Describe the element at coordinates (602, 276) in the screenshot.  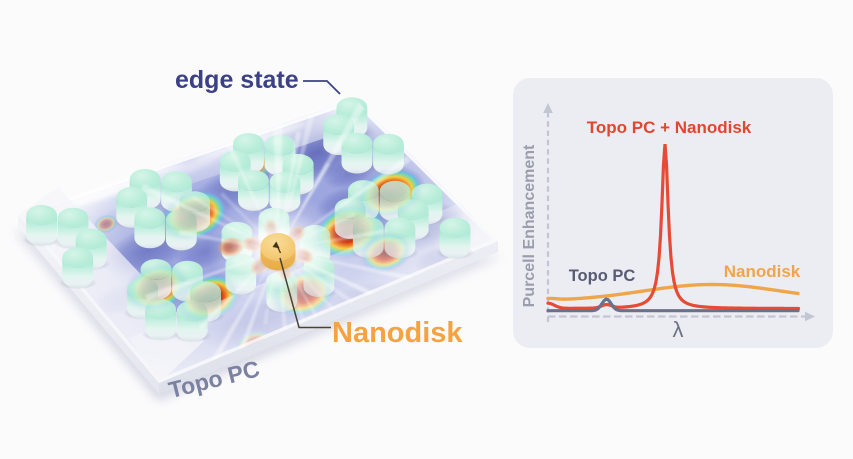
I see `svg-text: Topo PC` at that location.